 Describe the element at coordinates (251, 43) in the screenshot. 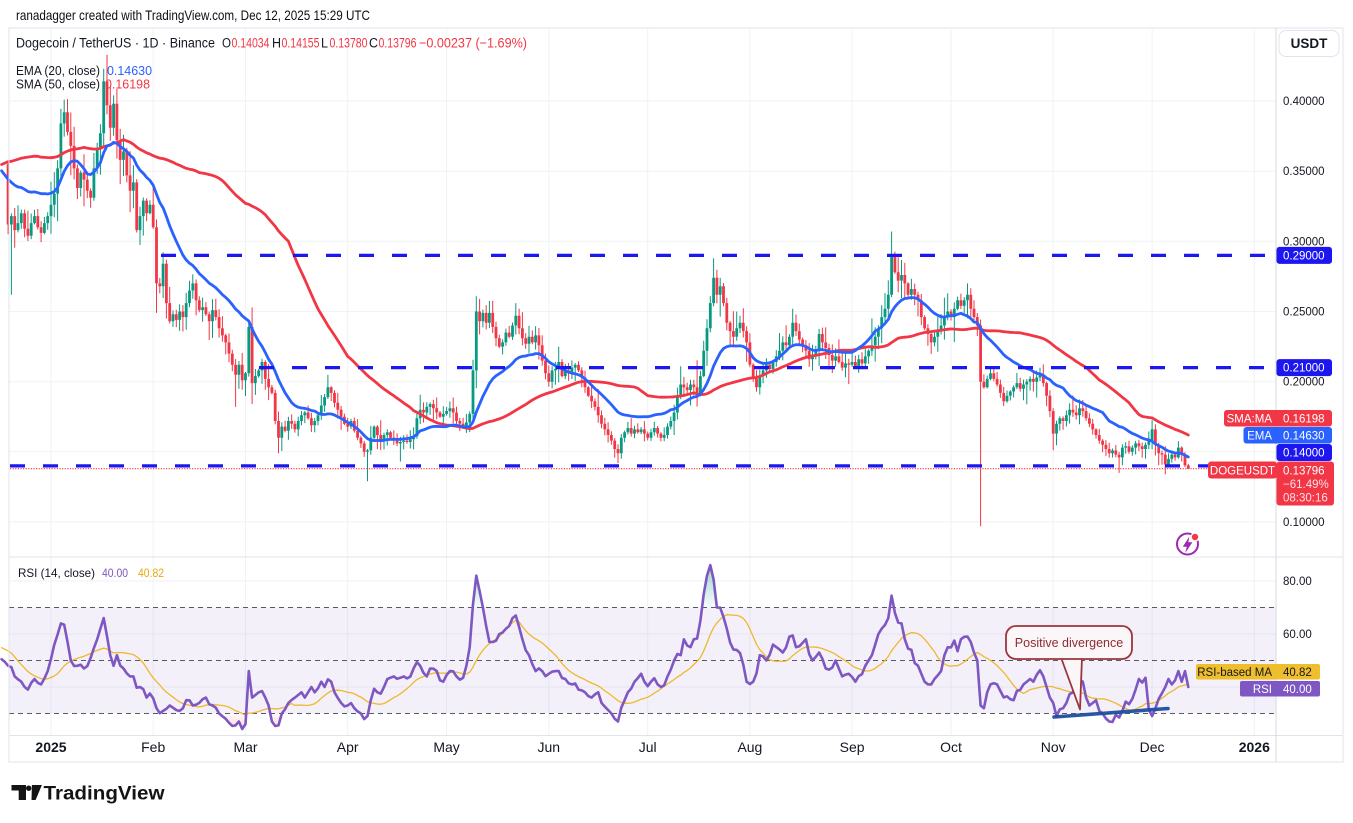

I see `svg-text: 0.14034` at that location.